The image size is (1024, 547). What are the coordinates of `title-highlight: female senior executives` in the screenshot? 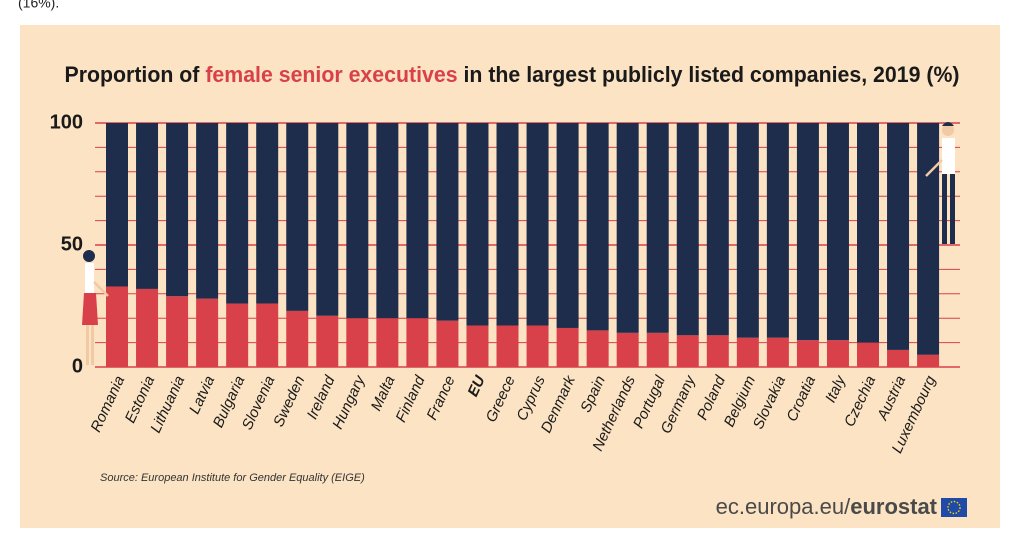 It's located at (331, 74).